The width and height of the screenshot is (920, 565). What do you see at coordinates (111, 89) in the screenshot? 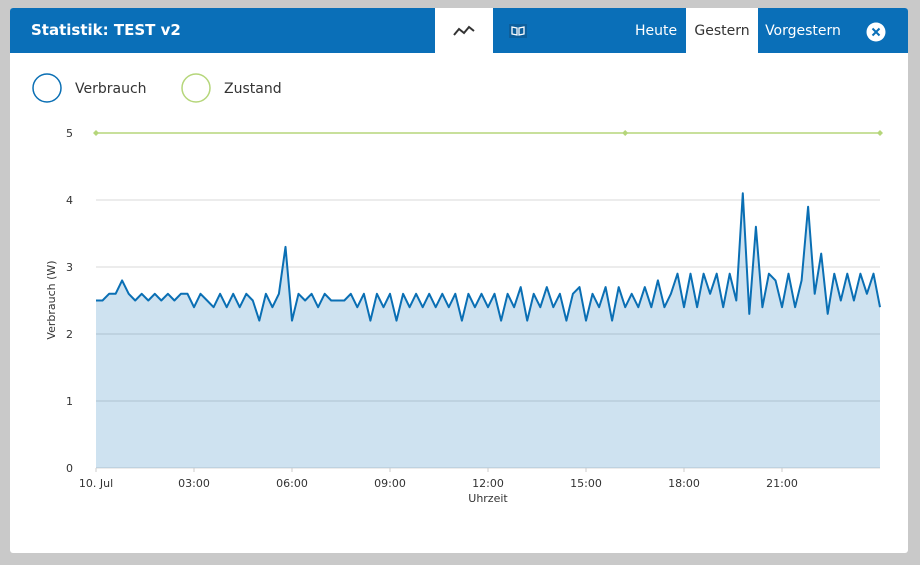
I see `legend-label: Verbrauch` at bounding box center [111, 89].